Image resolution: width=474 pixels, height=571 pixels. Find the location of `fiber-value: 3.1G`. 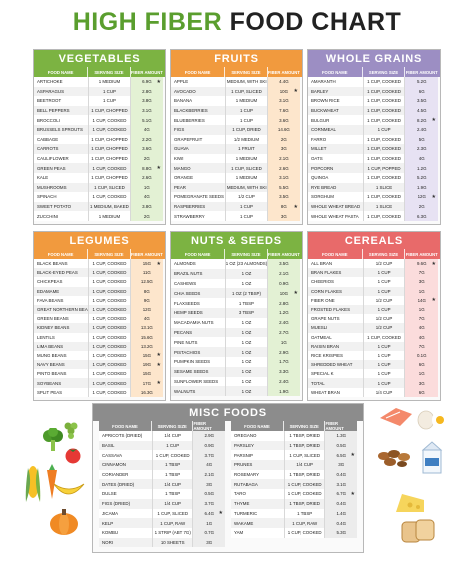

fiber-value: 3.1G is located at coordinates (284, 101).